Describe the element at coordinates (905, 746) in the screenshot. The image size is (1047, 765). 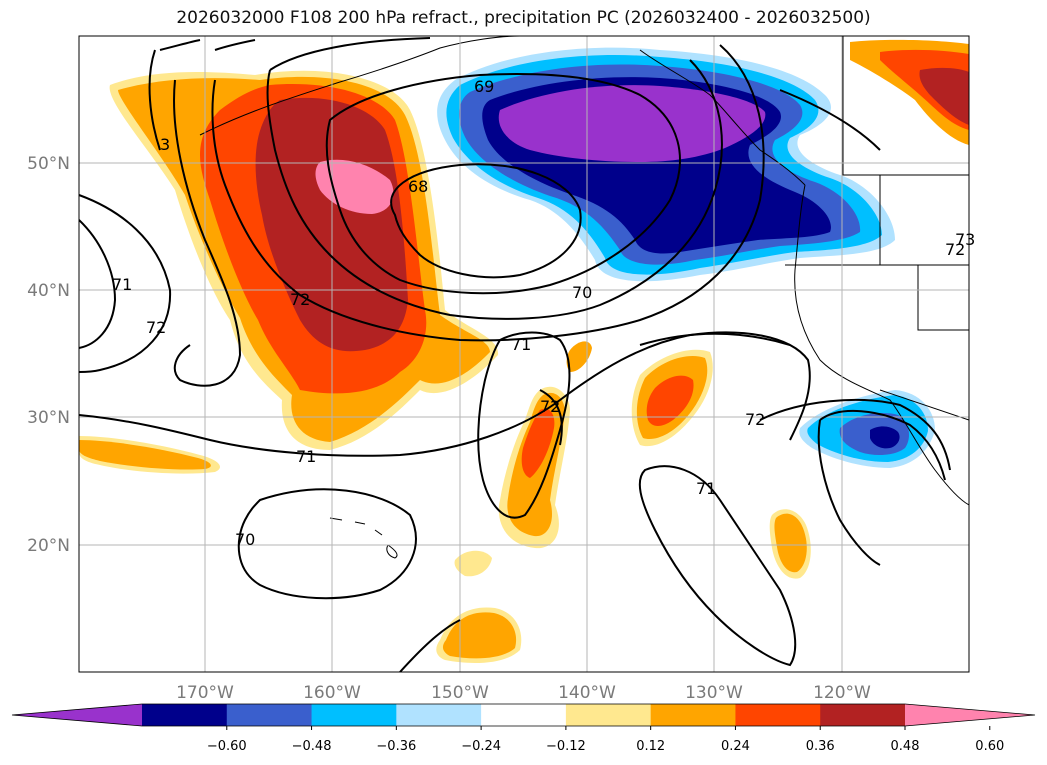
I see `colorbar-tick-label: 0.48` at that location.